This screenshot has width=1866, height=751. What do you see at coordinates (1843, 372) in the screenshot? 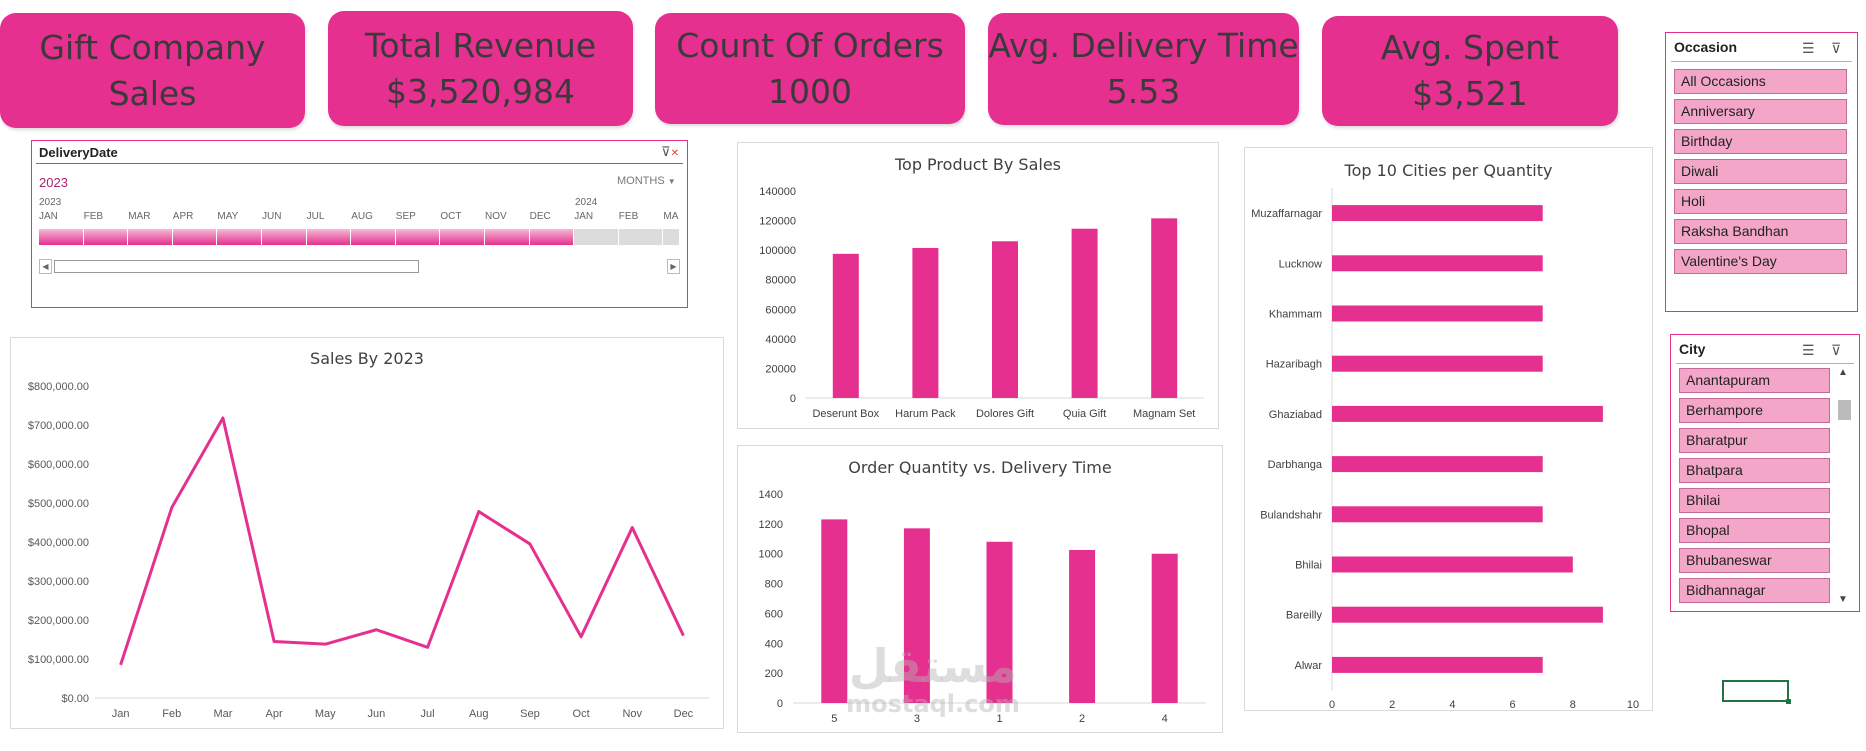
I see `scroll-up-icon: ▲` at bounding box center [1843, 372].